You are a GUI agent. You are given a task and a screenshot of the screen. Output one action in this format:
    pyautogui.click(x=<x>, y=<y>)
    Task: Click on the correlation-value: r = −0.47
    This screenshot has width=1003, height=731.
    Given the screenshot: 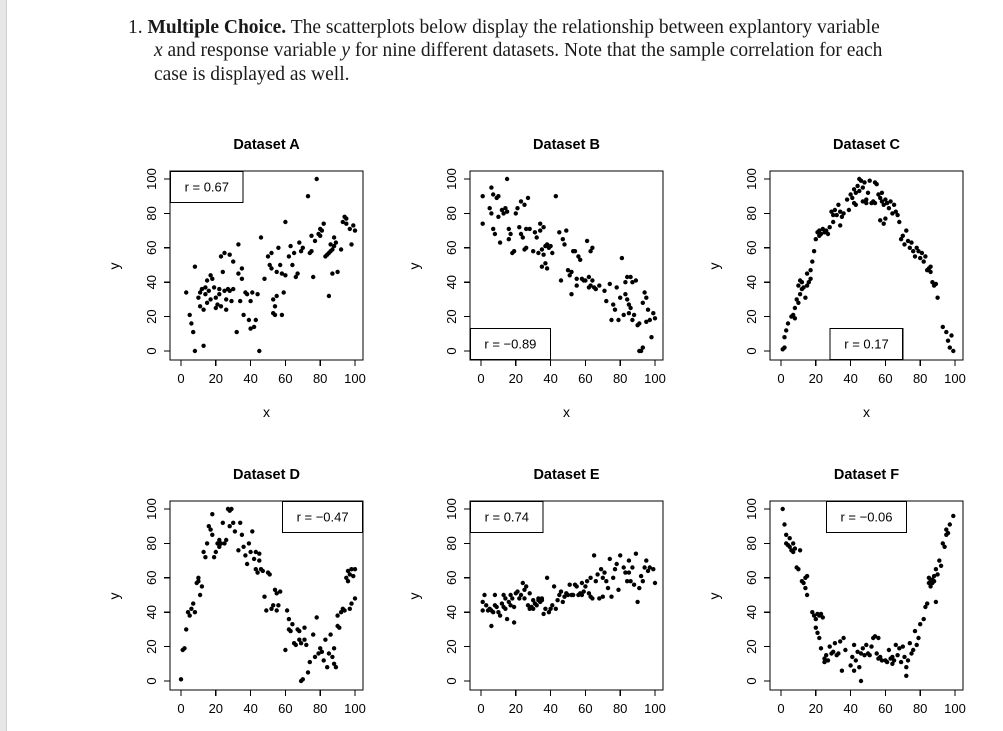 What is the action you would take?
    pyautogui.click(x=323, y=517)
    